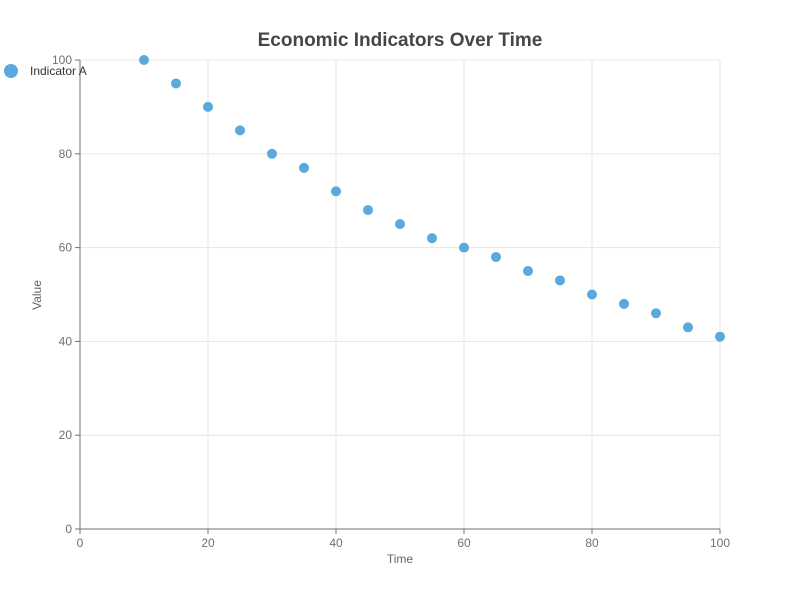 This screenshot has width=800, height=605. What do you see at coordinates (208, 543) in the screenshot?
I see `x-tick-label: 20` at bounding box center [208, 543].